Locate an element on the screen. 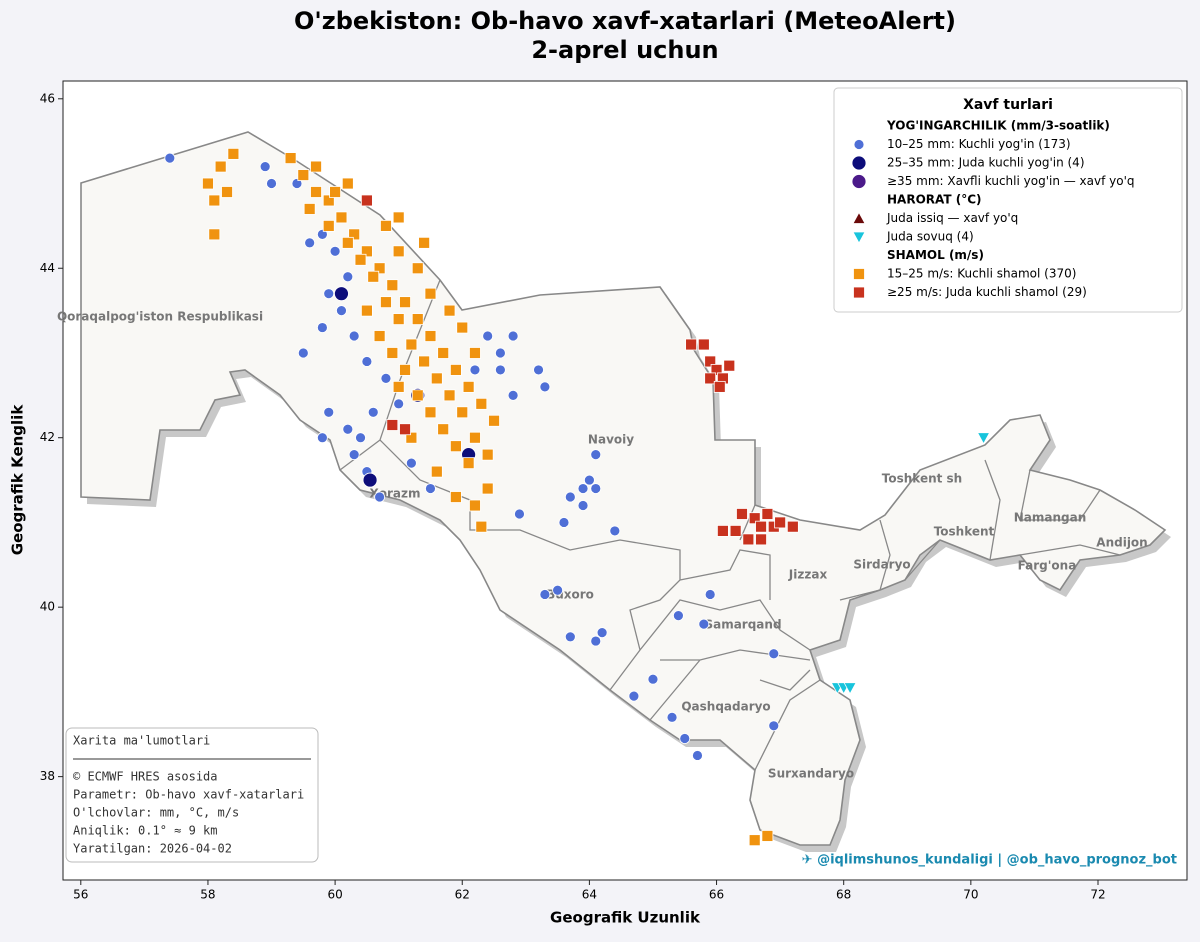  legend-label: 10–25 mm: Kuchli yog'in (173) is located at coordinates (979, 144).